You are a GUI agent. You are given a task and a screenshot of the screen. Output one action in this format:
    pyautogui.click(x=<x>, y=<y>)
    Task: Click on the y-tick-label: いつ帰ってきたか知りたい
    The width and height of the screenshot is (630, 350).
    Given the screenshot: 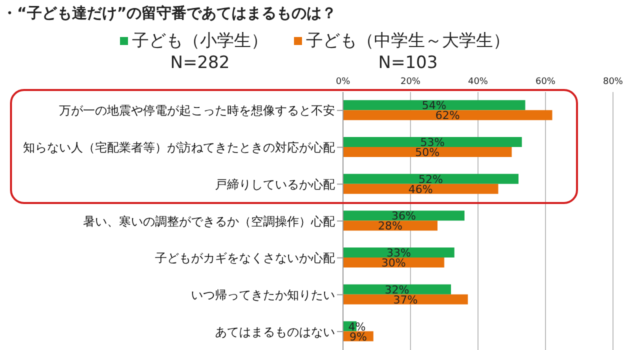 What is the action you would take?
    pyautogui.click(x=263, y=295)
    